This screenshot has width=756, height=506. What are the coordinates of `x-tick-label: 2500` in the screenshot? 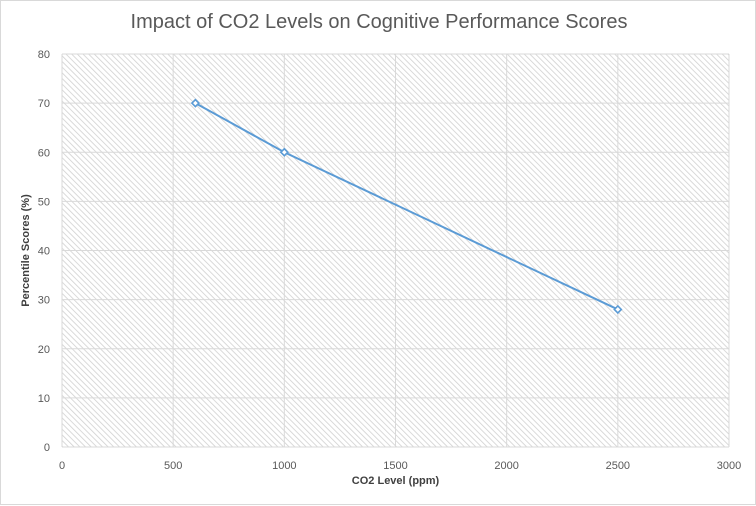 It's located at (618, 466).